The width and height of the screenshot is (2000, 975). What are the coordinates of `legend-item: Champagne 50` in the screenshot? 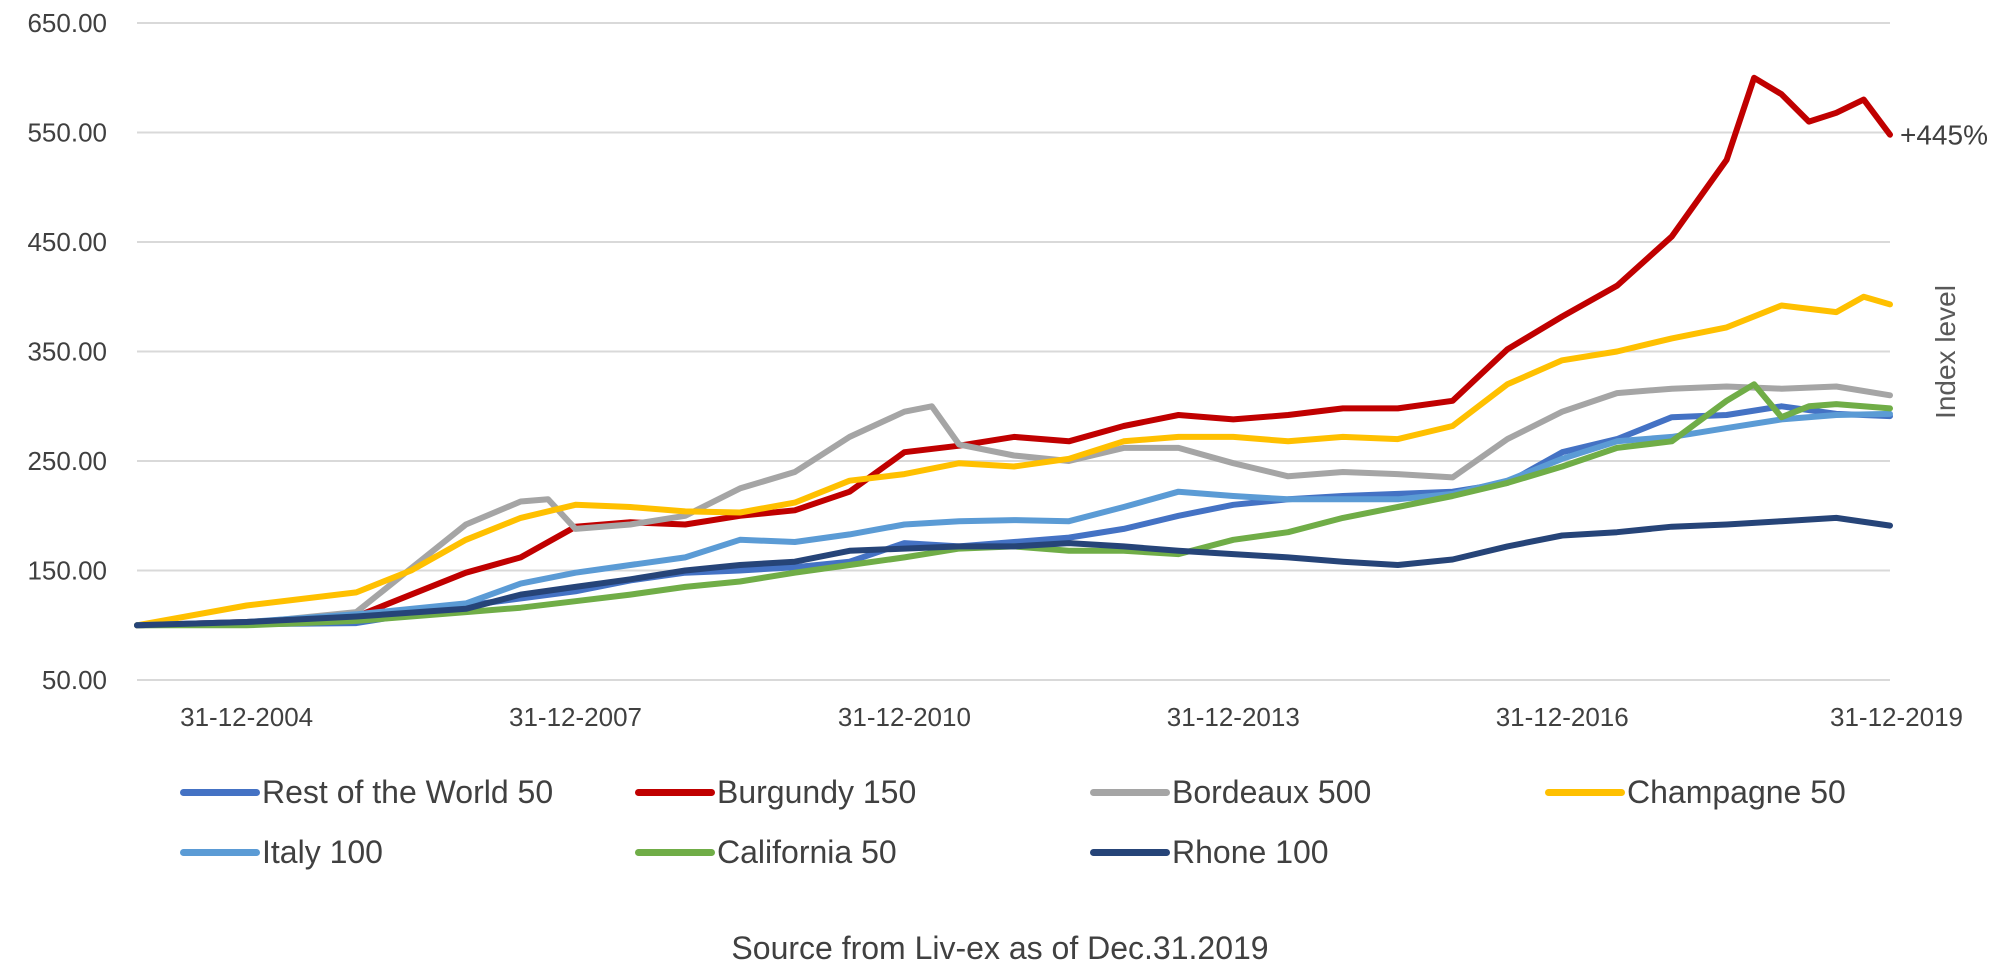 It's located at (1695, 792).